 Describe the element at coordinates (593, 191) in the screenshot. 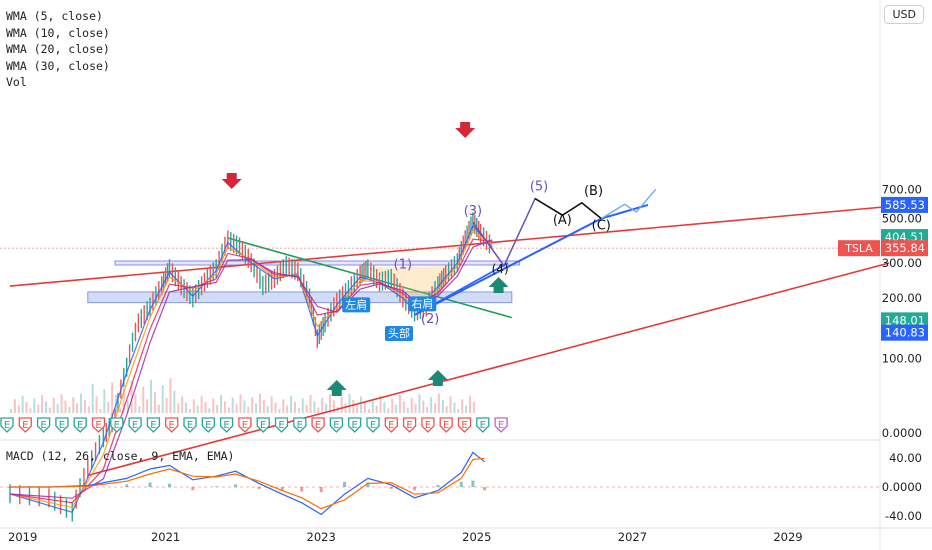

I see `wave-label-b: (B)` at that location.